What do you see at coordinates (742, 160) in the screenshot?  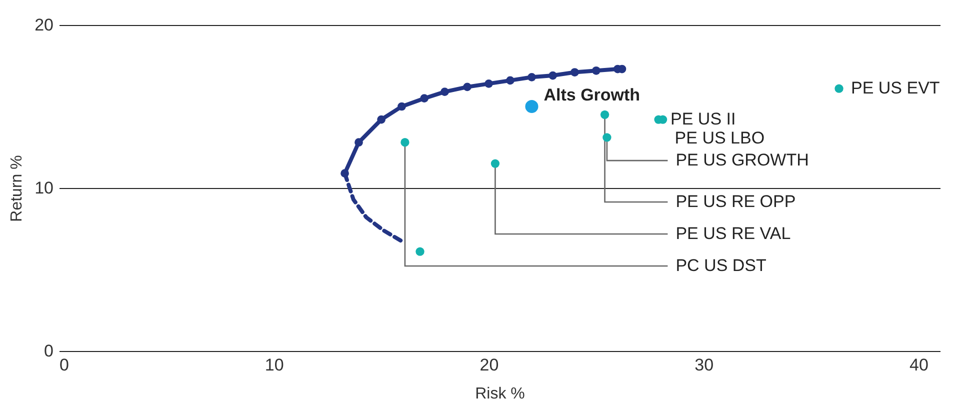 I see `annotation: PE US GROWTH` at bounding box center [742, 160].